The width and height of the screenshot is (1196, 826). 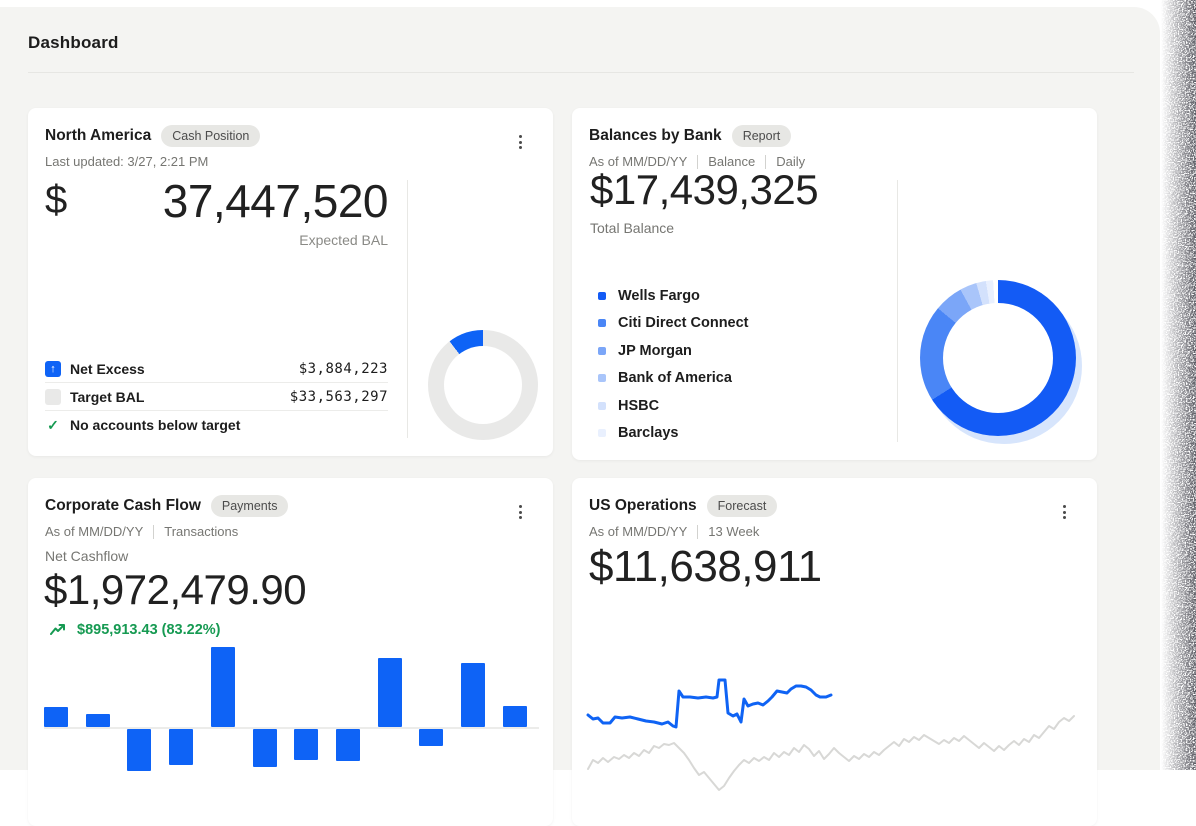 What do you see at coordinates (659, 295) in the screenshot?
I see `legend-label: Wells Fargo` at bounding box center [659, 295].